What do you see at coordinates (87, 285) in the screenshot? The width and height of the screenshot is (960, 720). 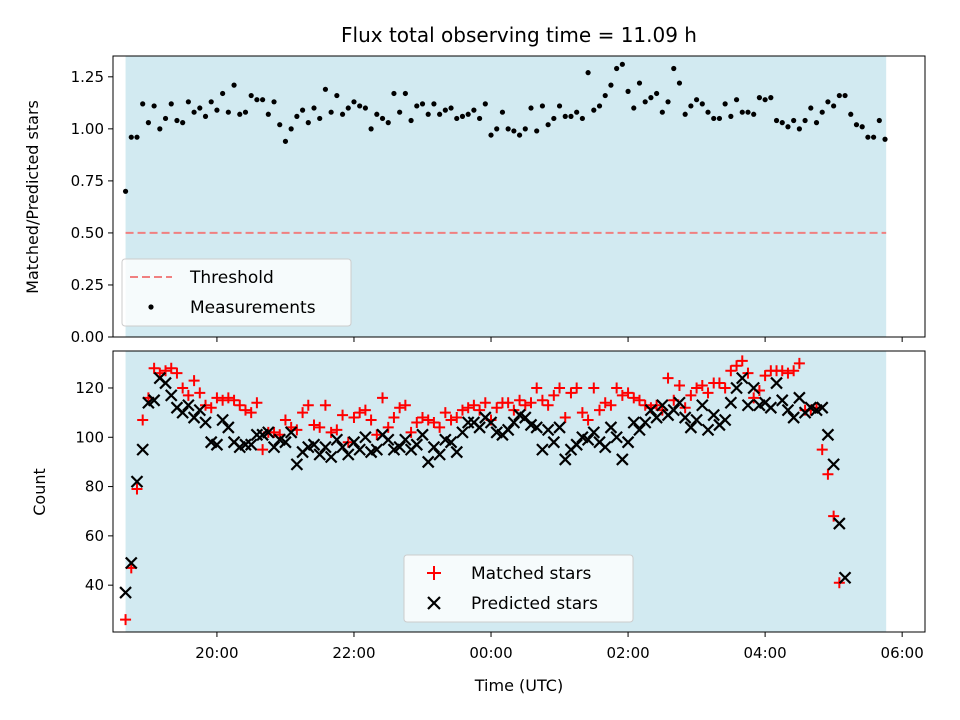 I see `ratio-y-tick-label: 0.25` at bounding box center [87, 285].